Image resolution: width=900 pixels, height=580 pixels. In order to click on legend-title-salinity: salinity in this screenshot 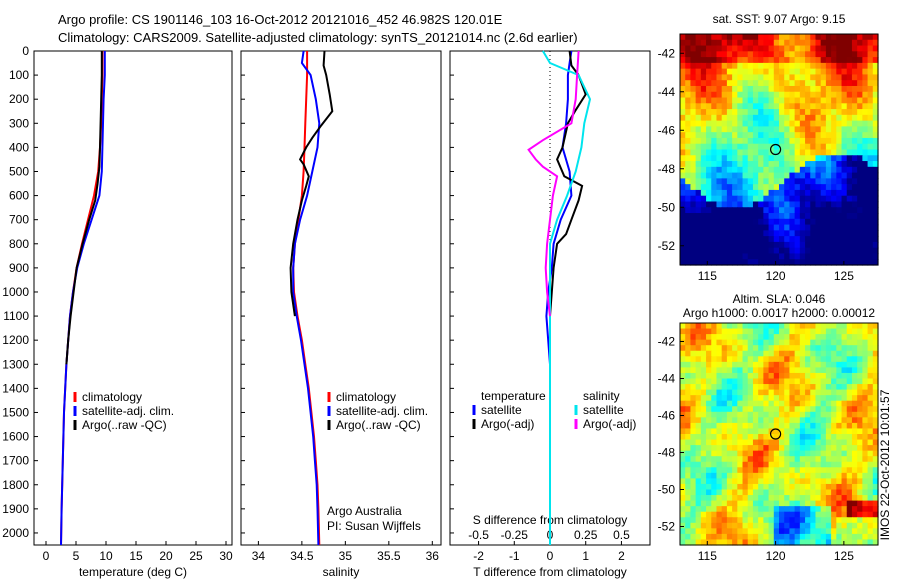, I will do `click(601, 396)`.